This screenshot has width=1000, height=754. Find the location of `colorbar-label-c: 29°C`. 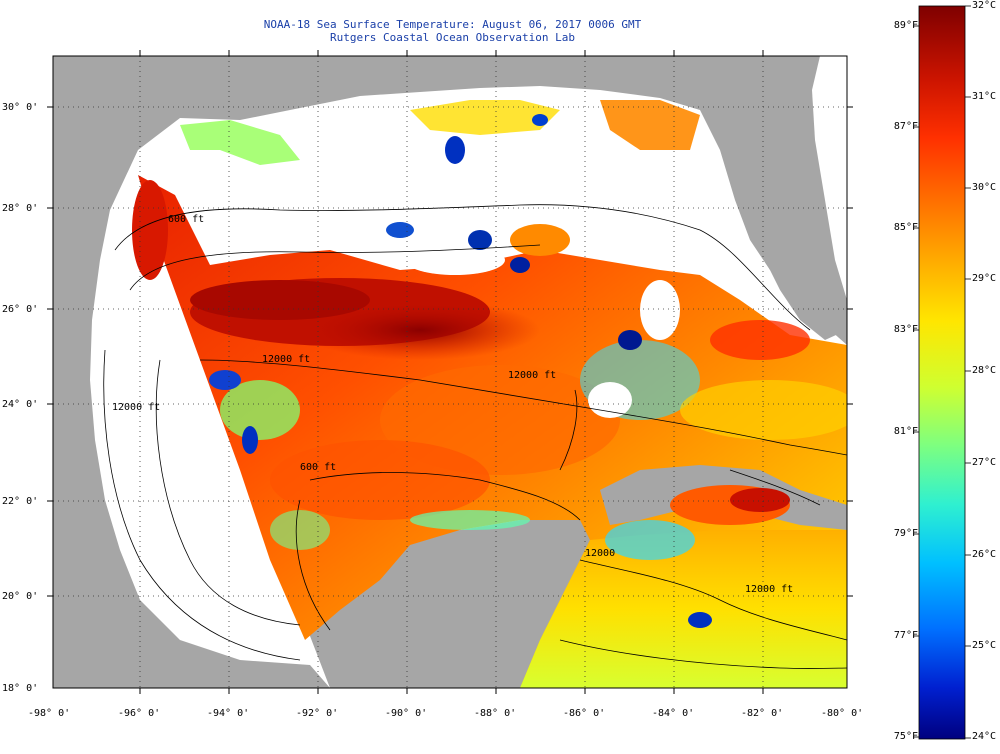

colorbar-label-c: 29°C is located at coordinates (984, 278).